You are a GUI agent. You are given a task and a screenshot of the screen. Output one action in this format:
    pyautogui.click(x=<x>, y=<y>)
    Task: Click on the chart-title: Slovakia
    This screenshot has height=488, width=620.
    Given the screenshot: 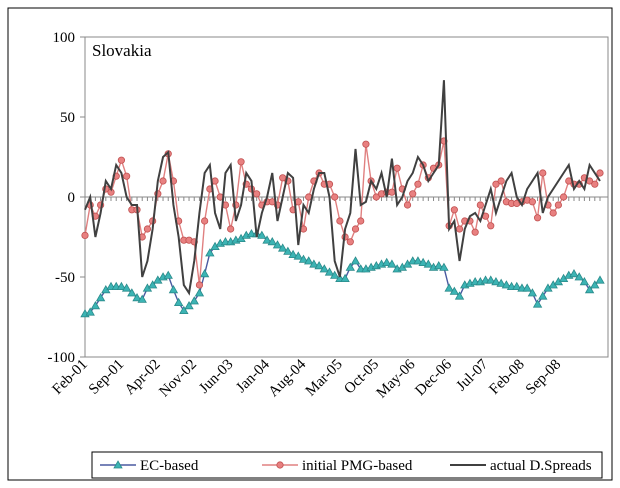 What is the action you would take?
    pyautogui.click(x=122, y=50)
    